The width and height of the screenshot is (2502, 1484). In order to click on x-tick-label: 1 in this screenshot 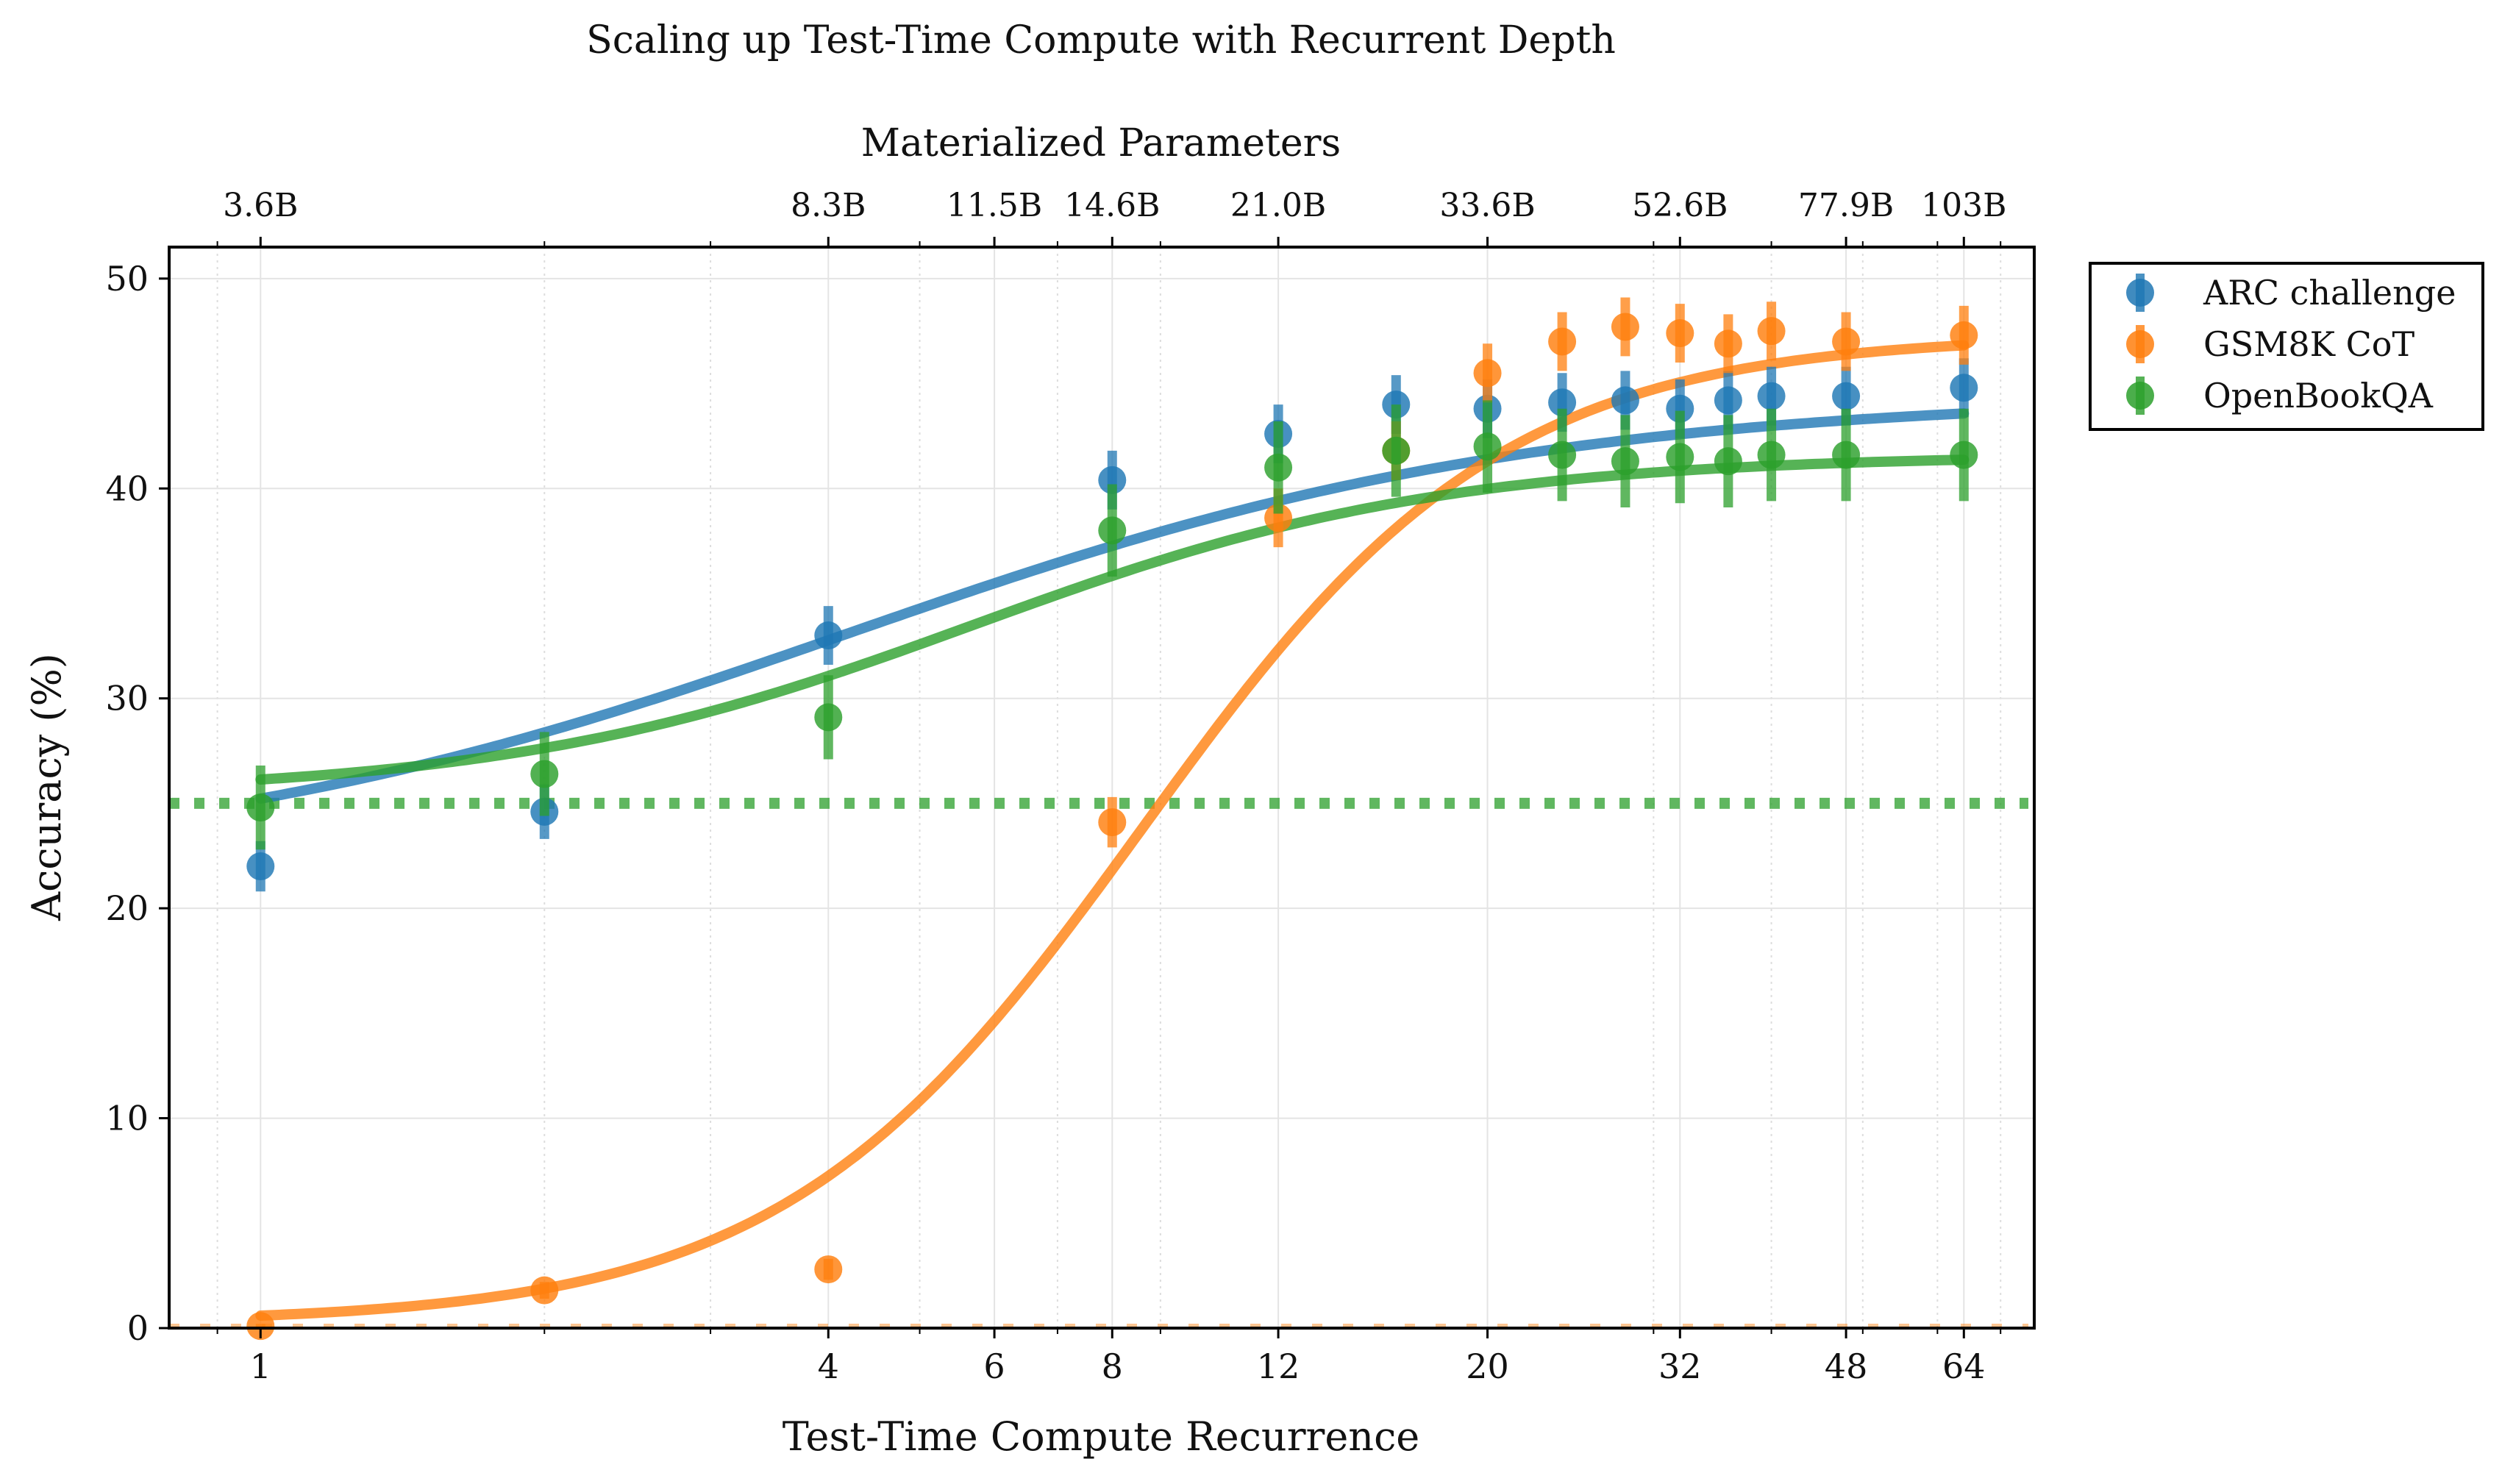, I will do `click(260, 1366)`.